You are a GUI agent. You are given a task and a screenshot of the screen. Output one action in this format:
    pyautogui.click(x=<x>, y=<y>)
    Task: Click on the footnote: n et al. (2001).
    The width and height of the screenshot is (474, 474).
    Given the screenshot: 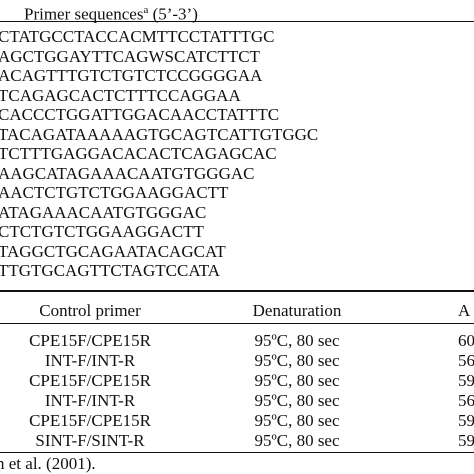 What is the action you would take?
    pyautogui.click(x=48, y=463)
    